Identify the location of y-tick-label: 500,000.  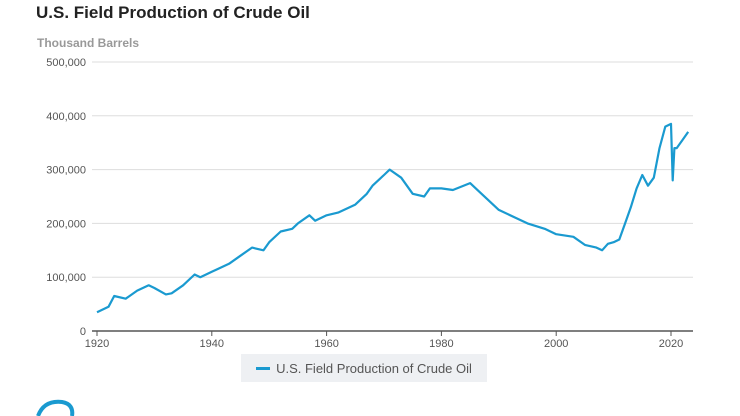
(66, 63).